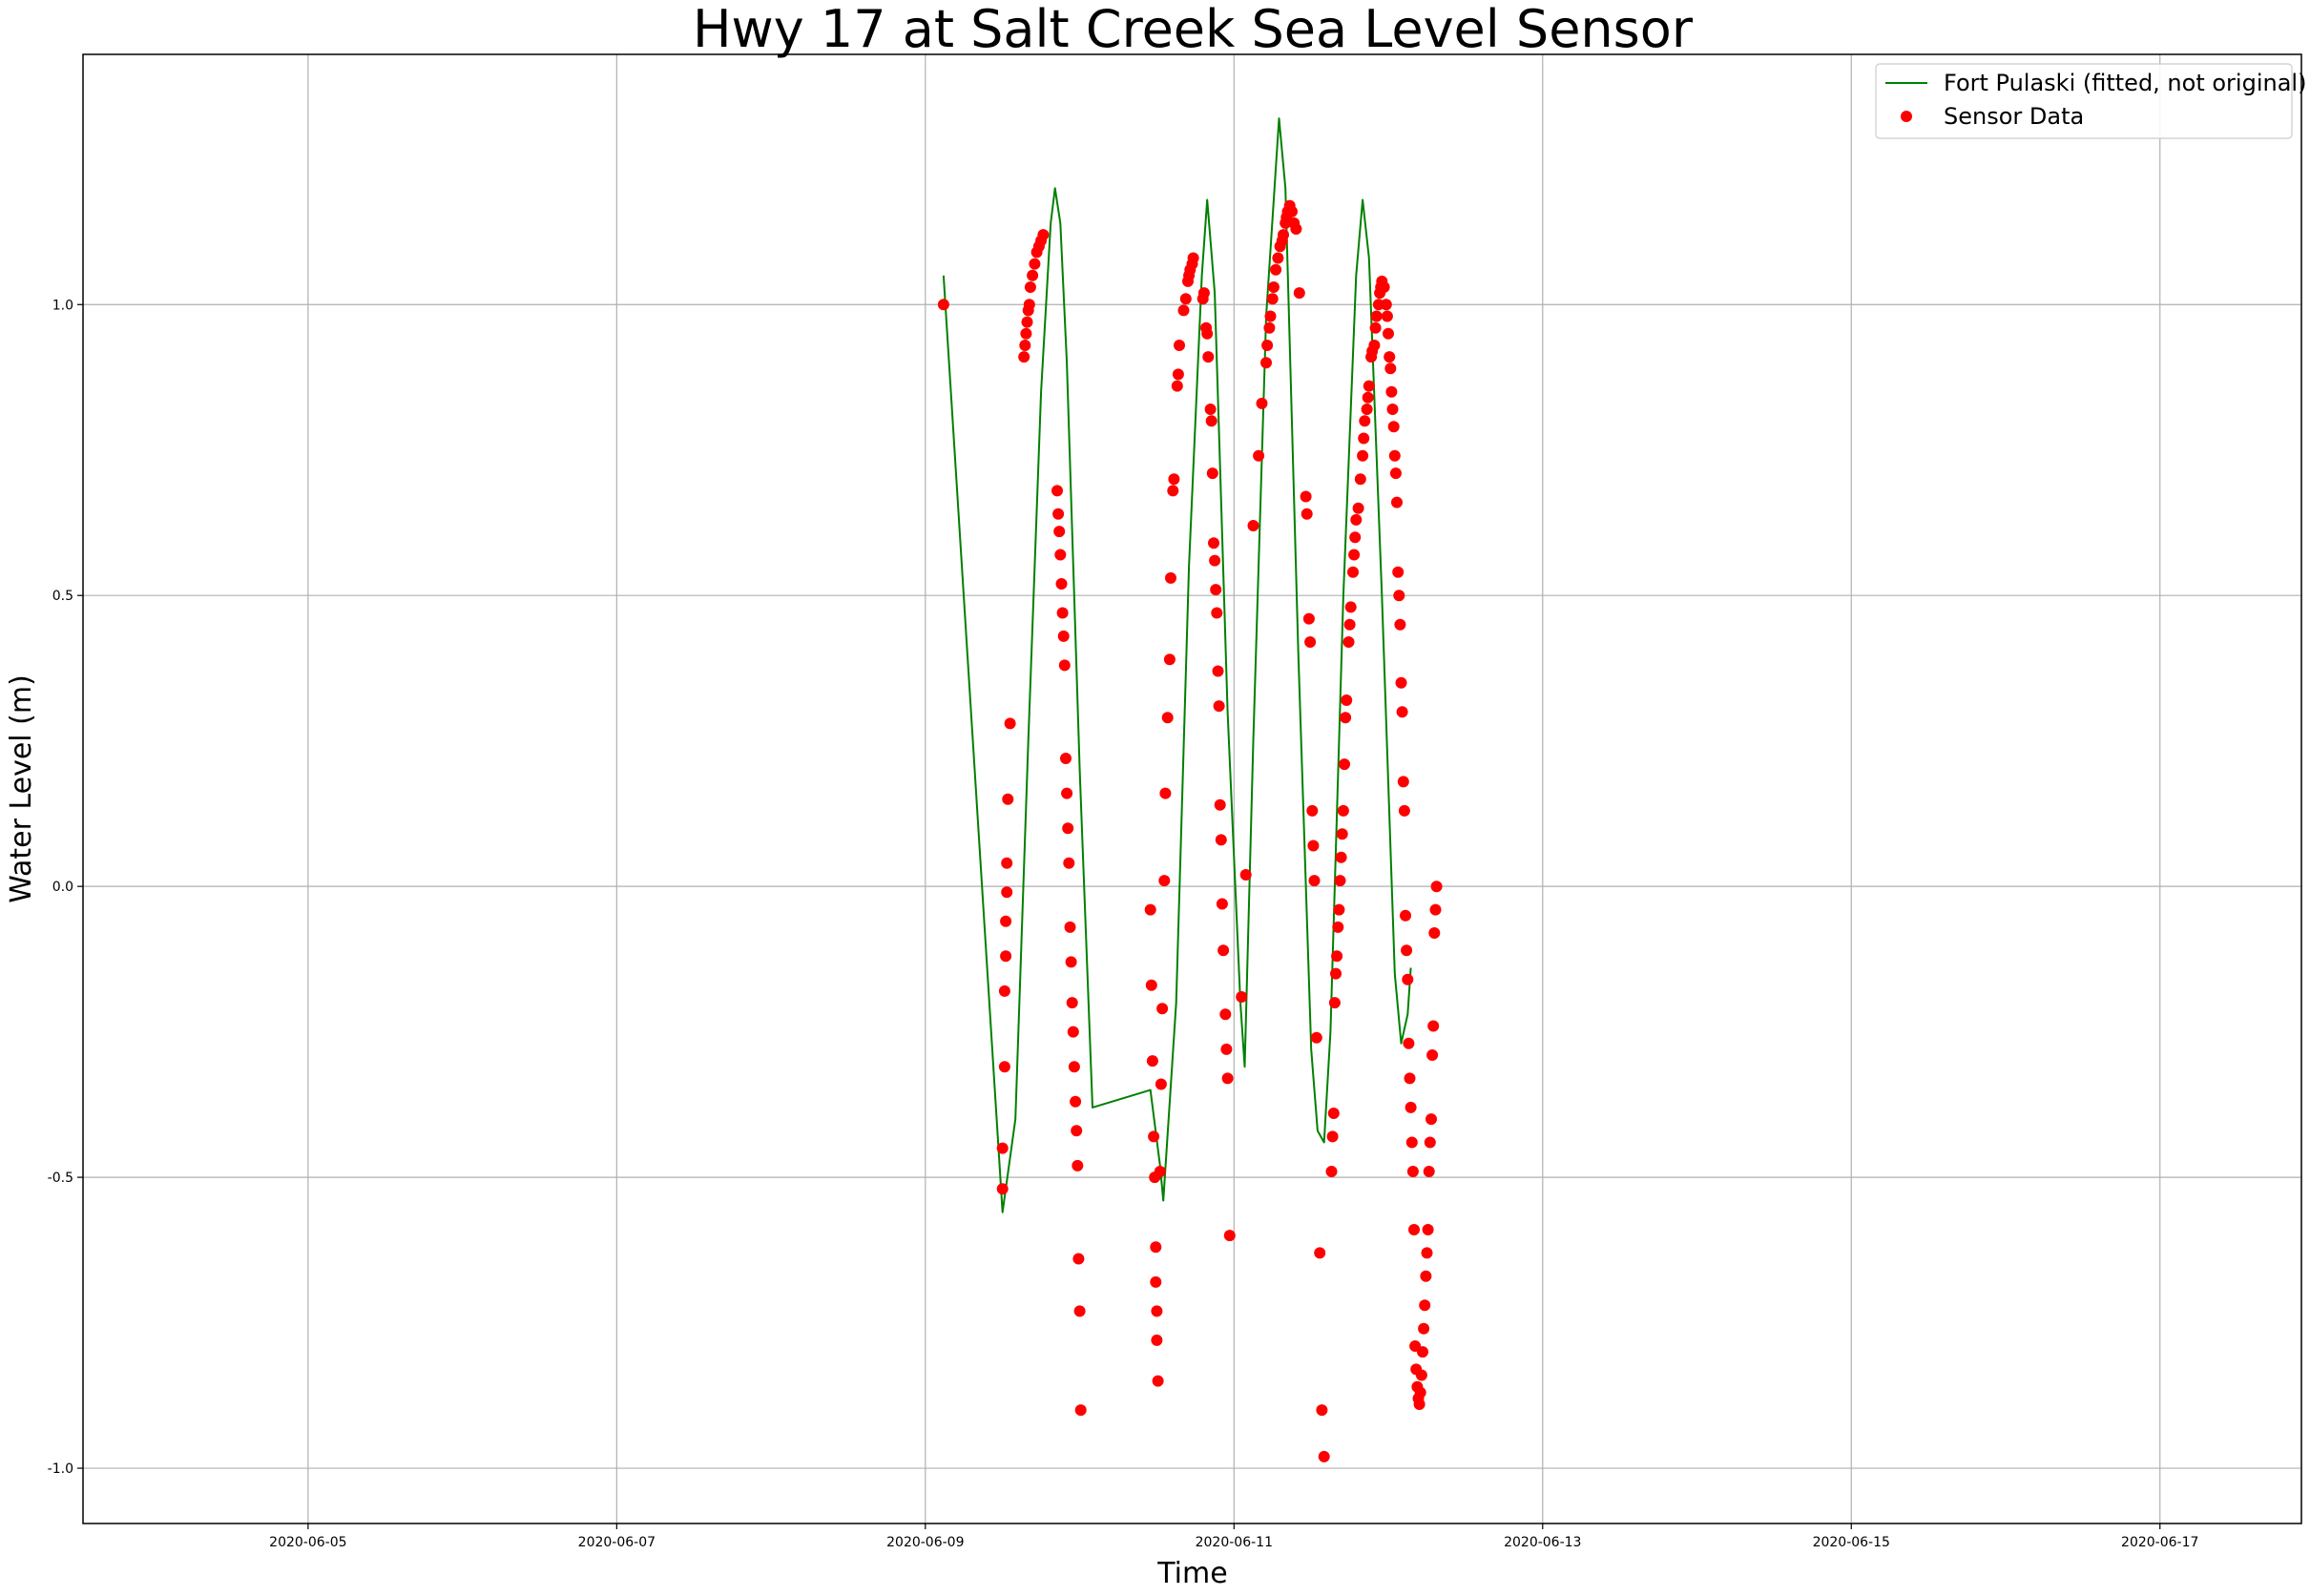  Describe the element at coordinates (2084, 101) in the screenshot. I see `legend-box` at that location.